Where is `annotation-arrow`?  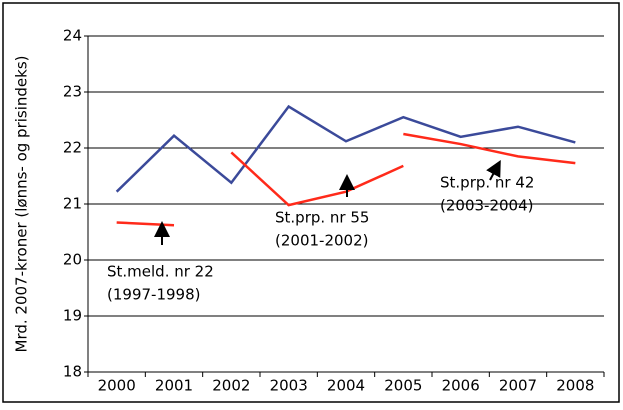 annotation-arrow is located at coordinates (493, 170).